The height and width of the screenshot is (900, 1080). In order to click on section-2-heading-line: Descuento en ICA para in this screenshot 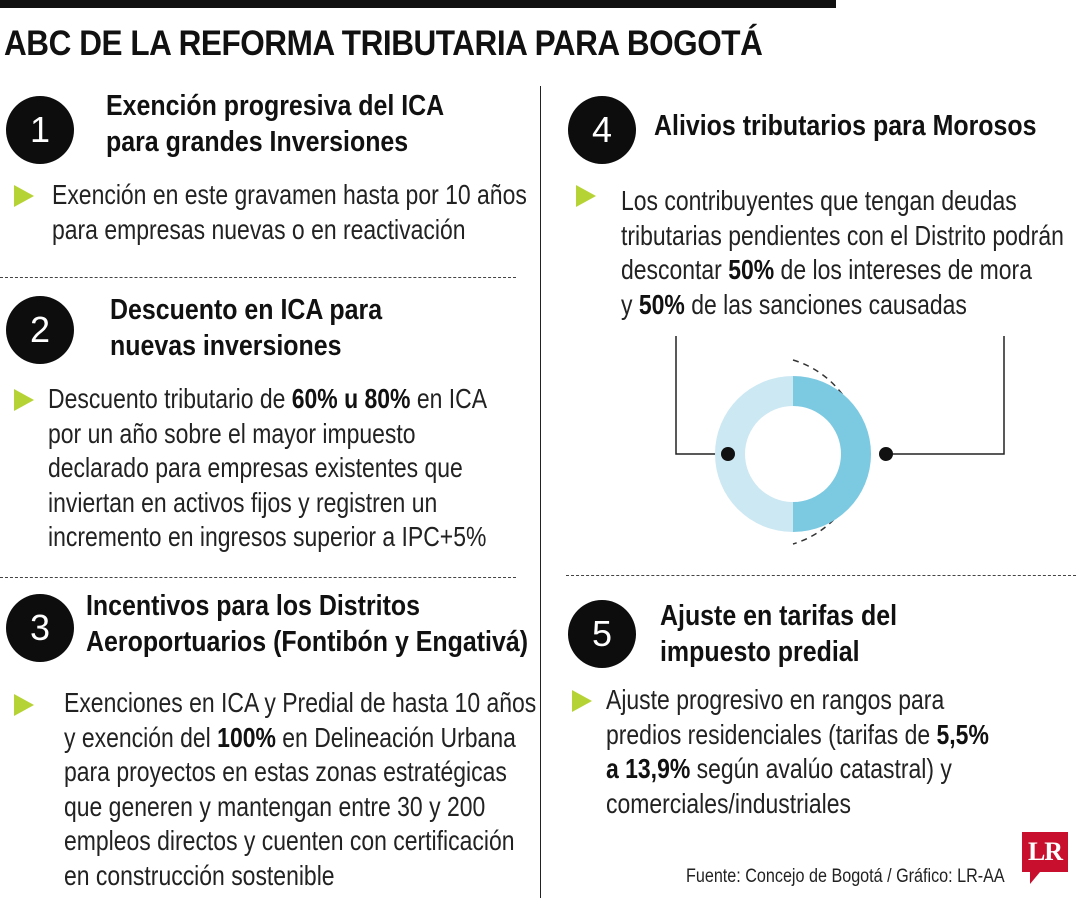, I will do `click(246, 310)`.